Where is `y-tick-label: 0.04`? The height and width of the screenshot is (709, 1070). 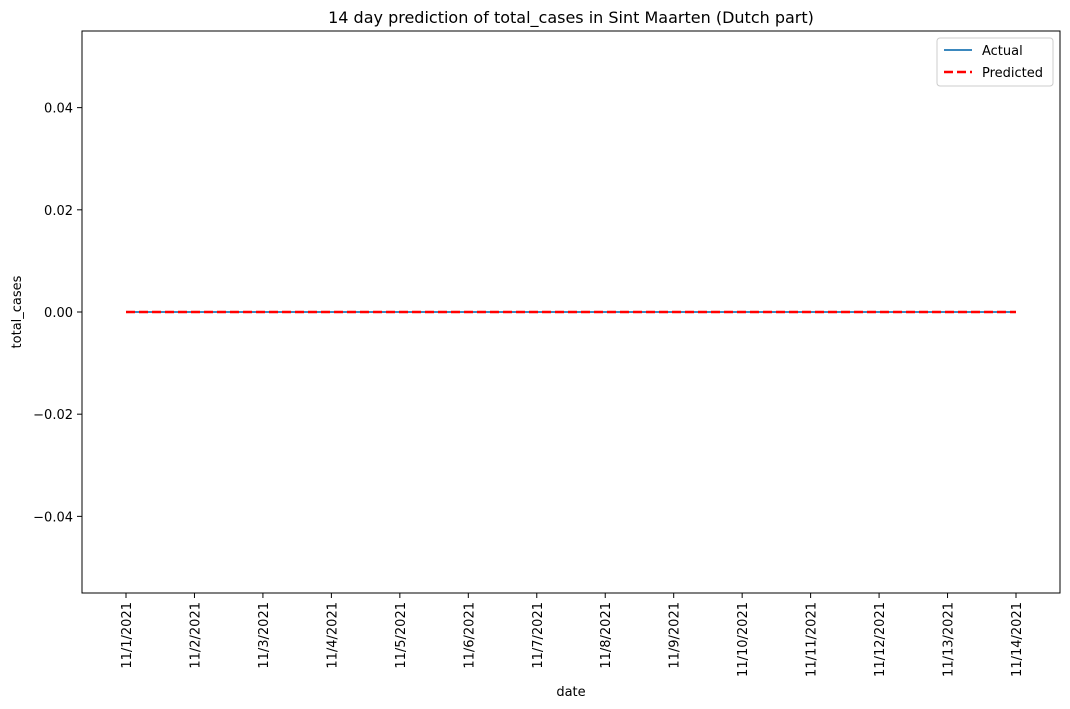
y-tick-label: 0.04 is located at coordinates (58, 109).